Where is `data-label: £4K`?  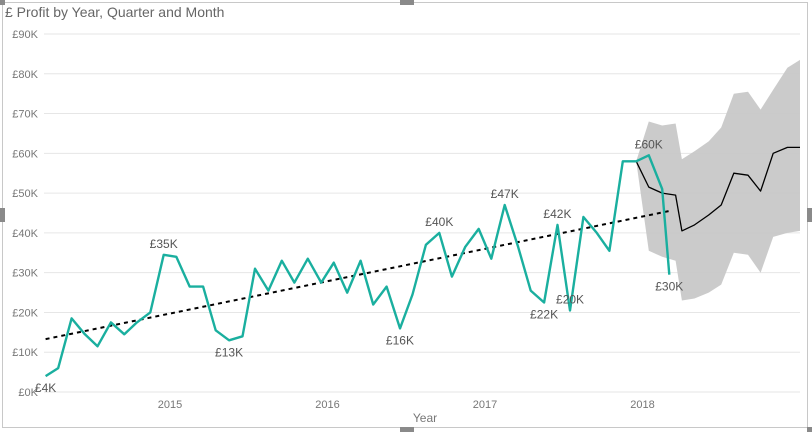 data-label: £4K is located at coordinates (45, 388).